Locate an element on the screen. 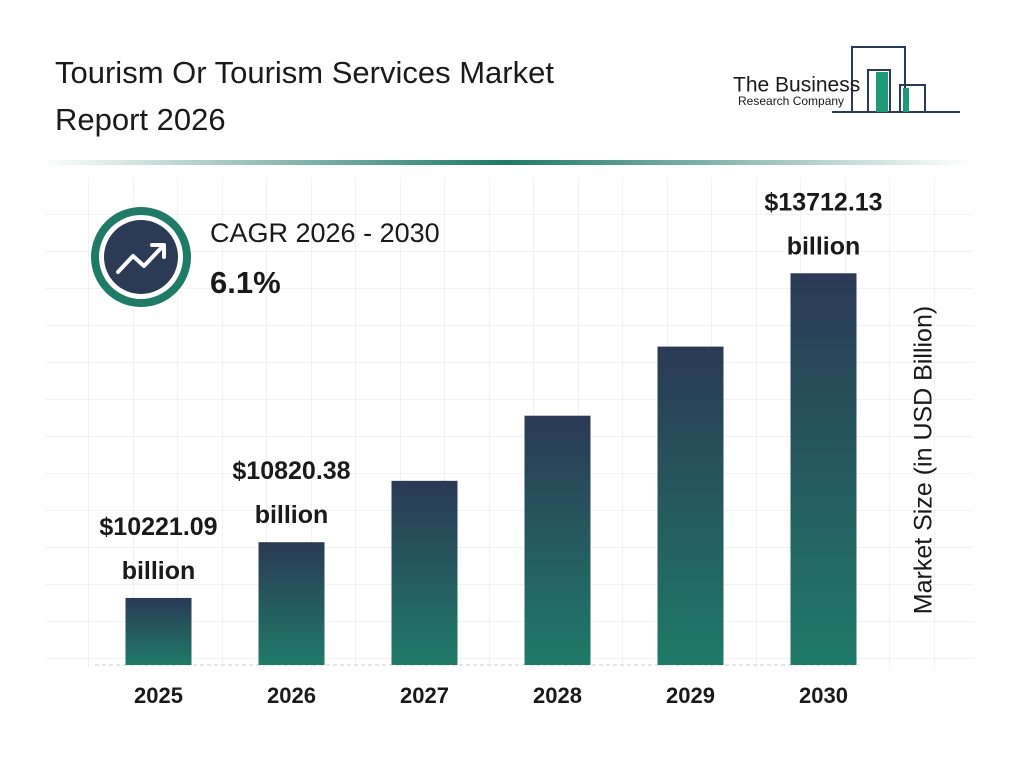  cagr-badge is located at coordinates (141, 257).